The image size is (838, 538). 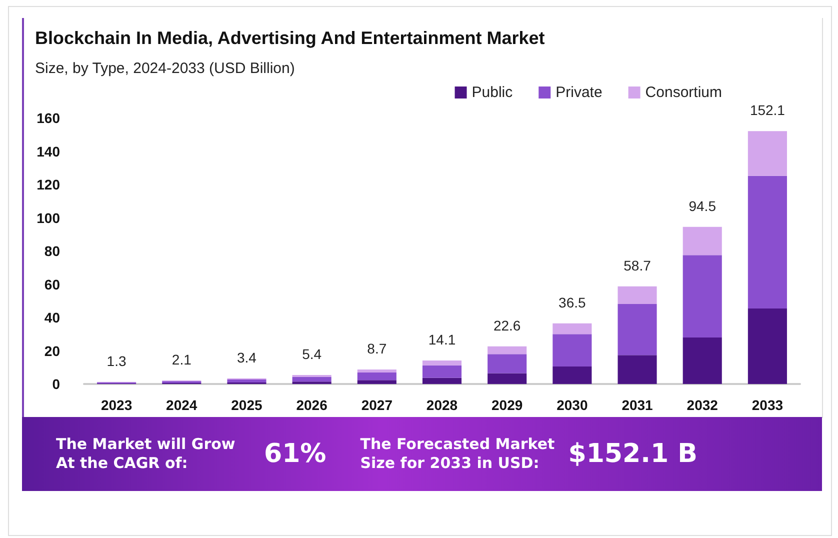 I want to click on x-tick-label: 2032, so click(x=702, y=405).